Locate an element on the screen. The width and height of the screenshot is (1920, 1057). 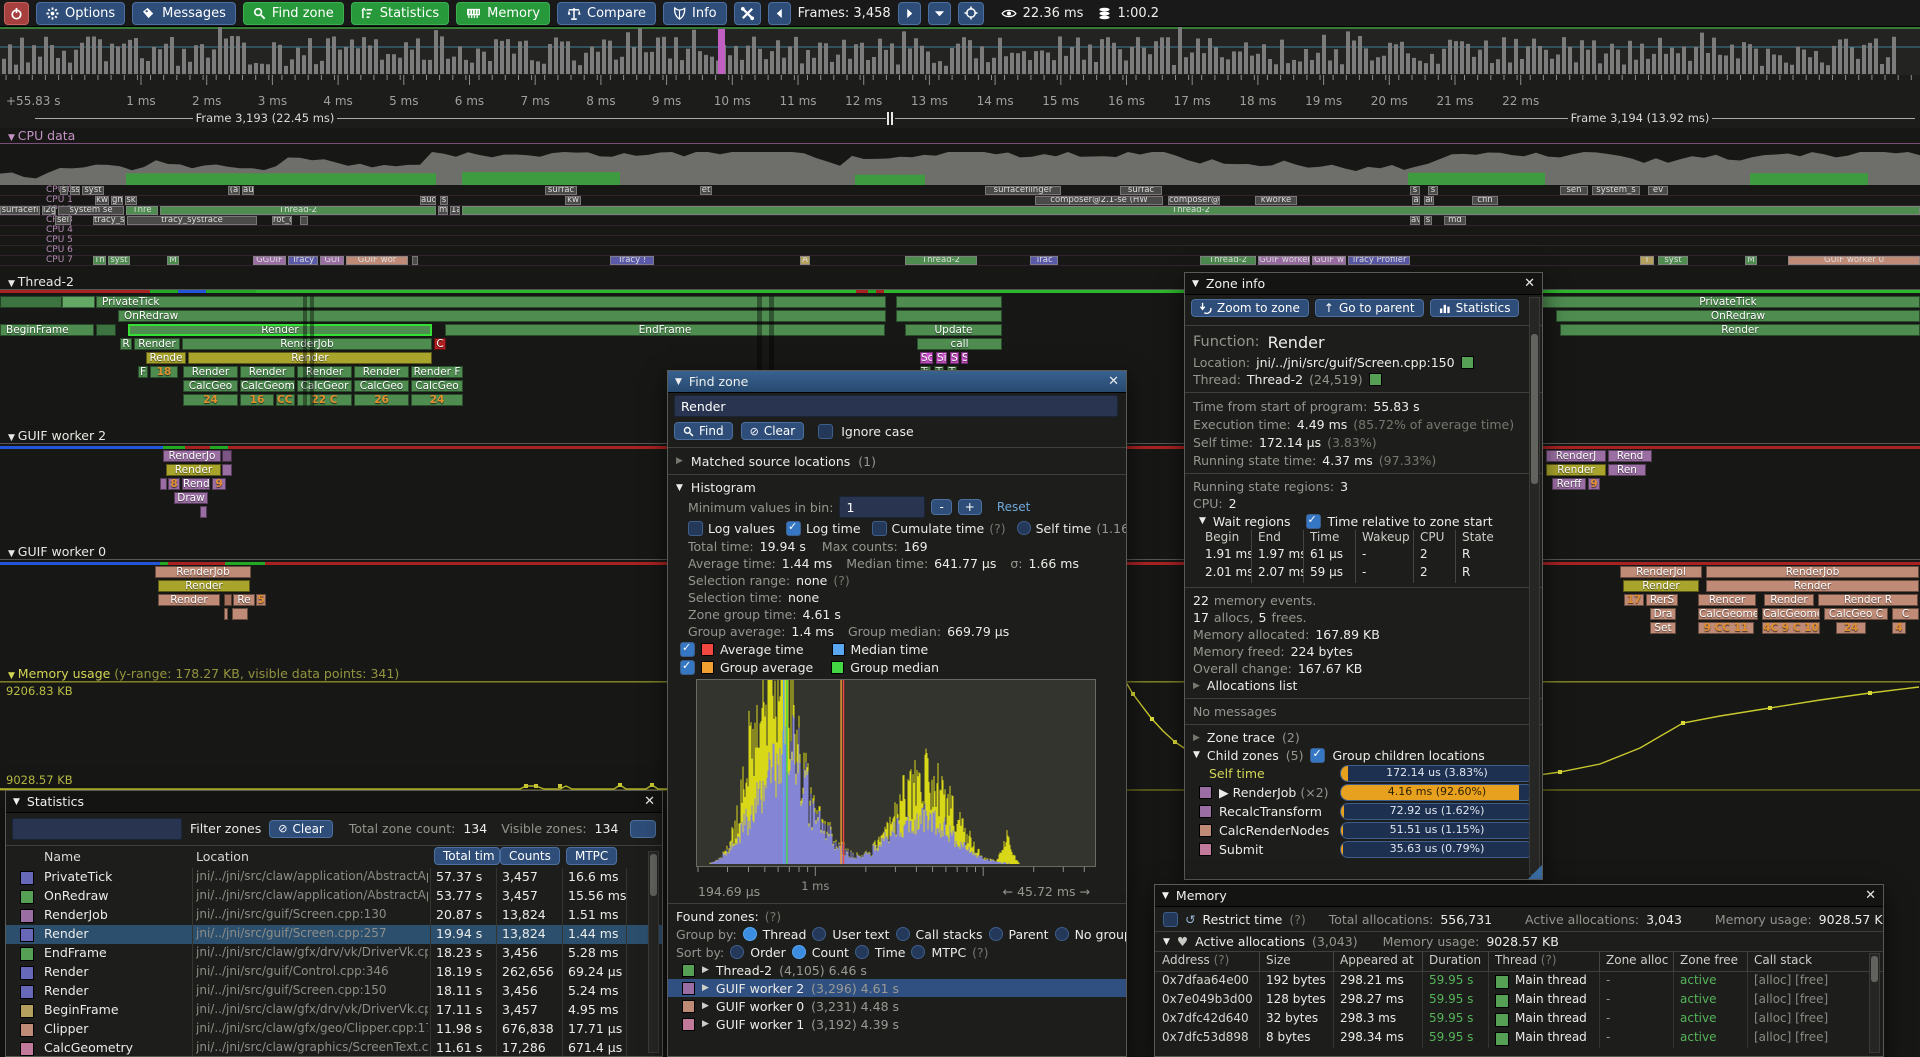
zoom-to-zone-button: Zoom to zone is located at coordinates (1250, 308).